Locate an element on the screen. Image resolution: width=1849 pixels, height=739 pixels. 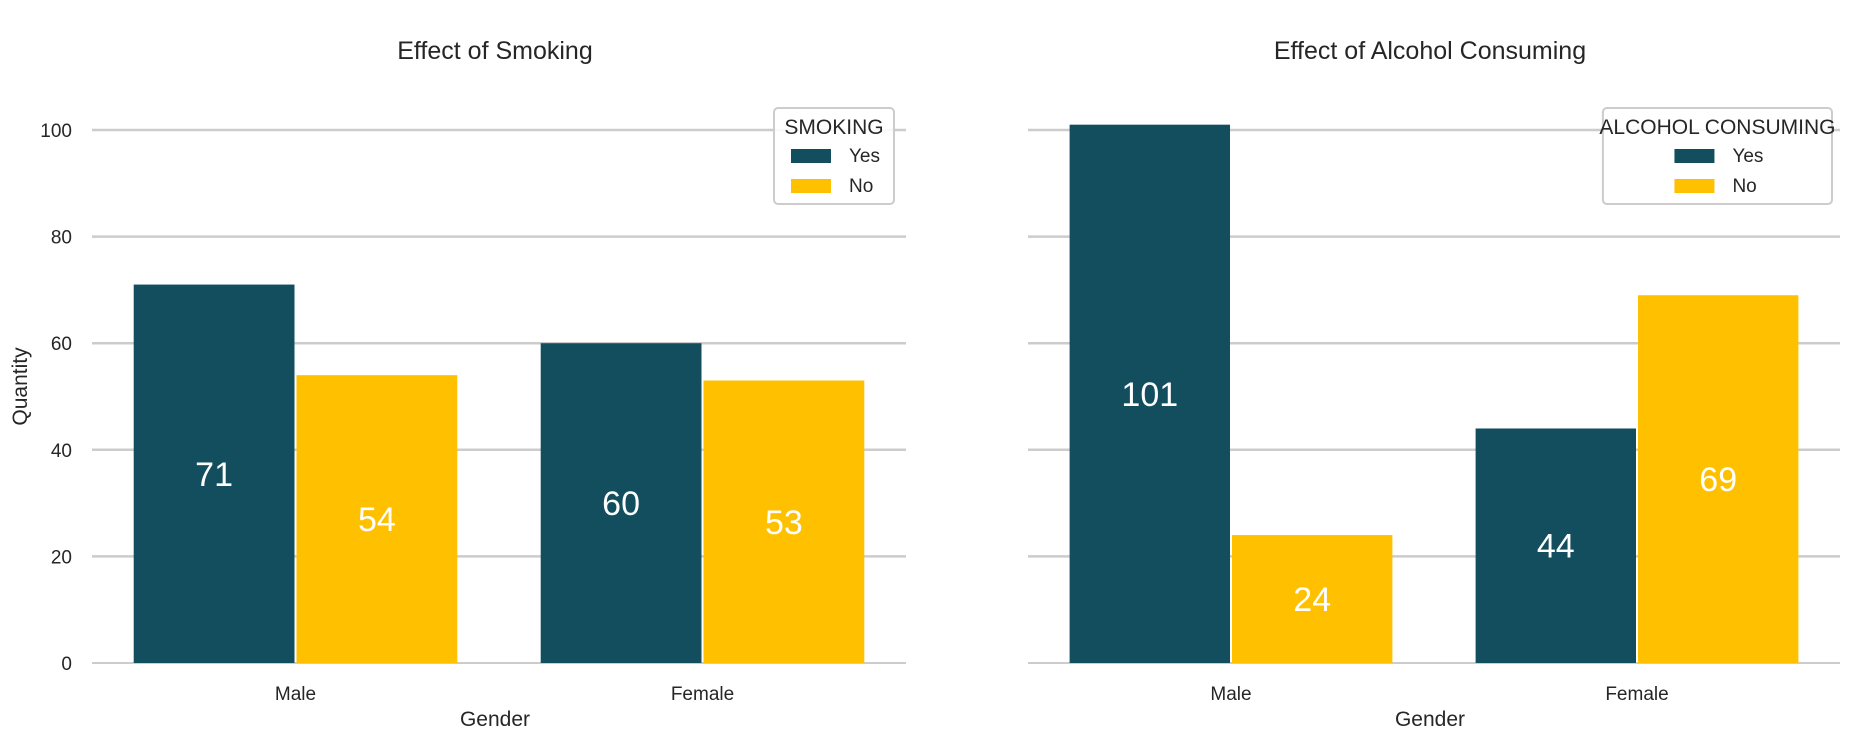
bar-value-label: 60 is located at coordinates (621, 504).